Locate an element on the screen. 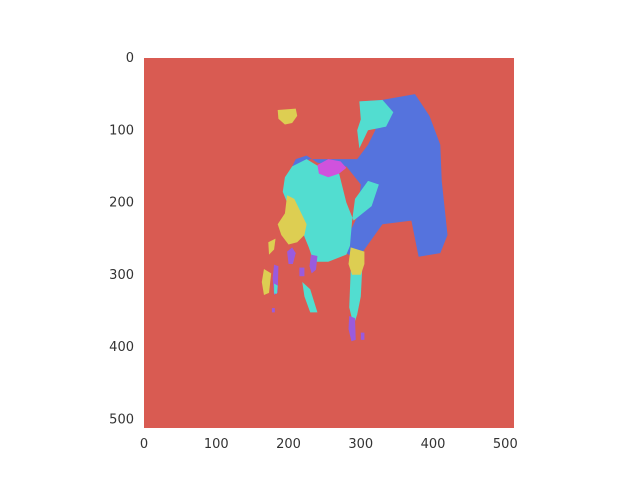  y-axis: 0 100 200 300 400 500 is located at coordinates (121, 239).